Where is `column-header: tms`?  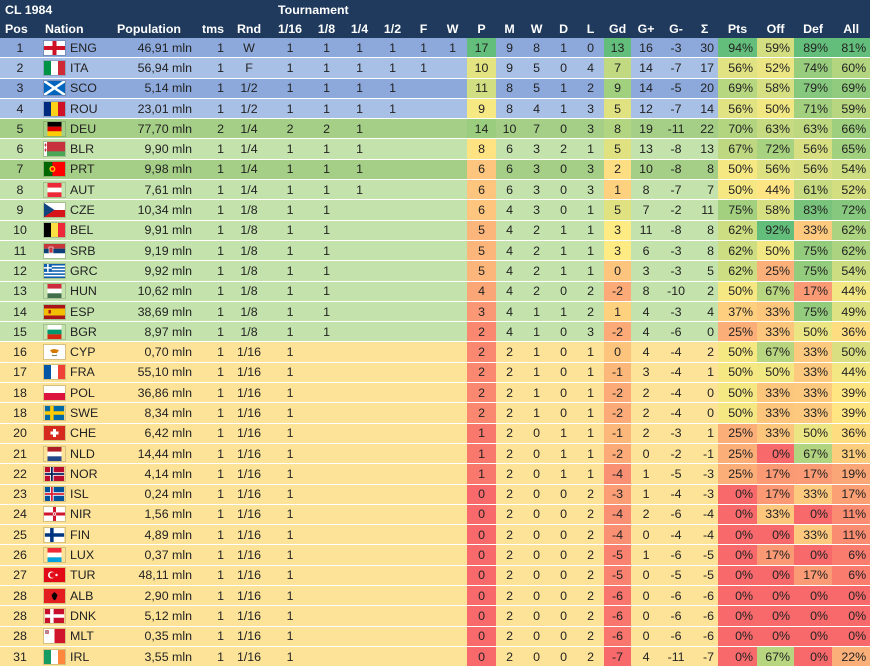
column-header: tms is located at coordinates (212, 28).